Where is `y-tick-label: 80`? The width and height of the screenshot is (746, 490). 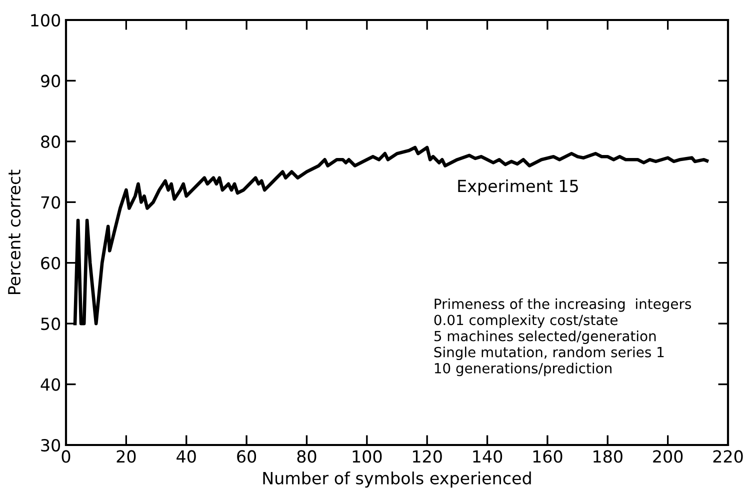
y-tick-label: 80 is located at coordinates (50, 141).